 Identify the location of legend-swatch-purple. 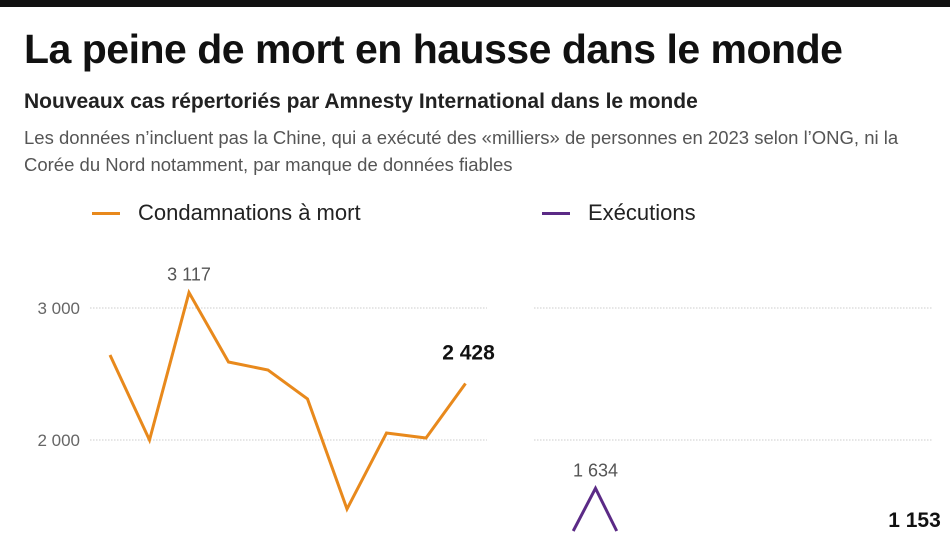
(556, 213).